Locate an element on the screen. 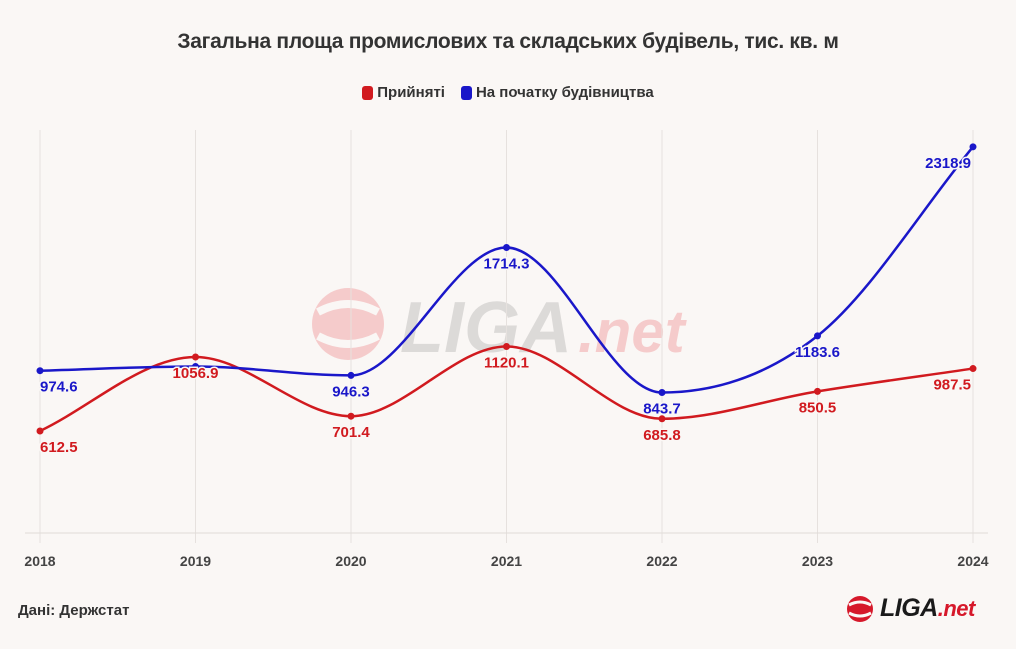  logo-text: LIGA.net is located at coordinates (927, 608).